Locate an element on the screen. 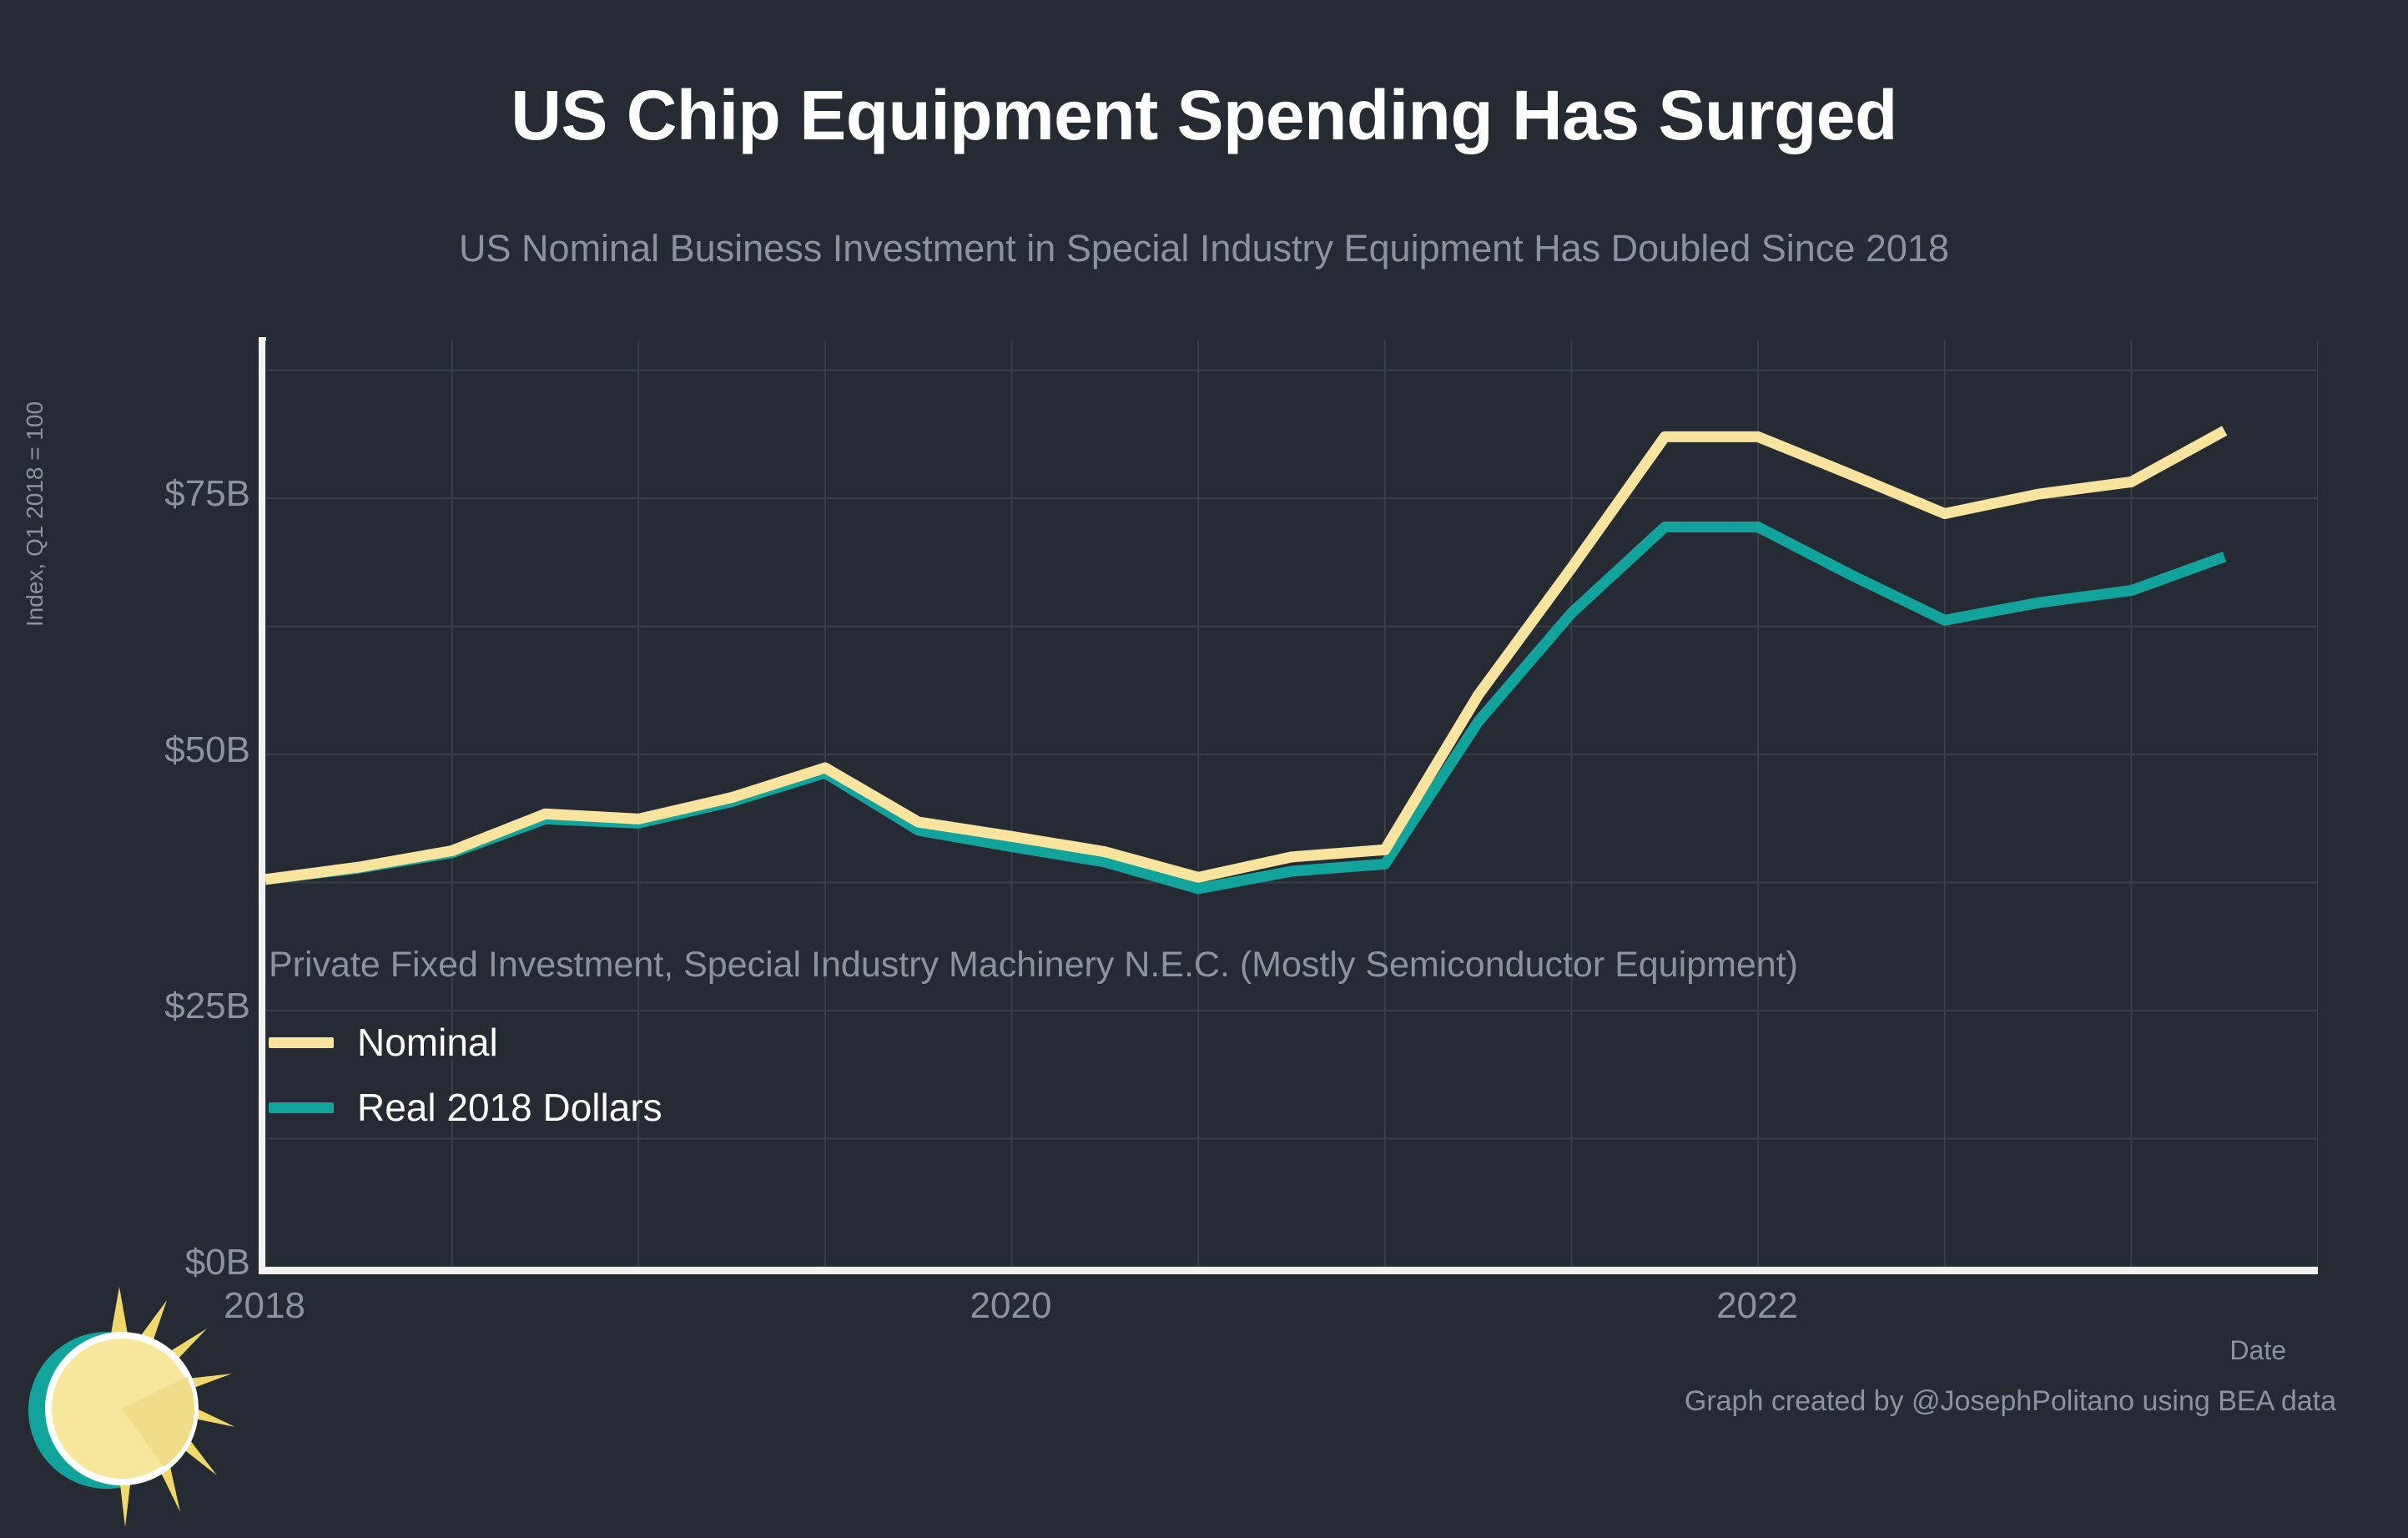 The image size is (2408, 1538). x-tick-label: 2018 is located at coordinates (264, 1305).